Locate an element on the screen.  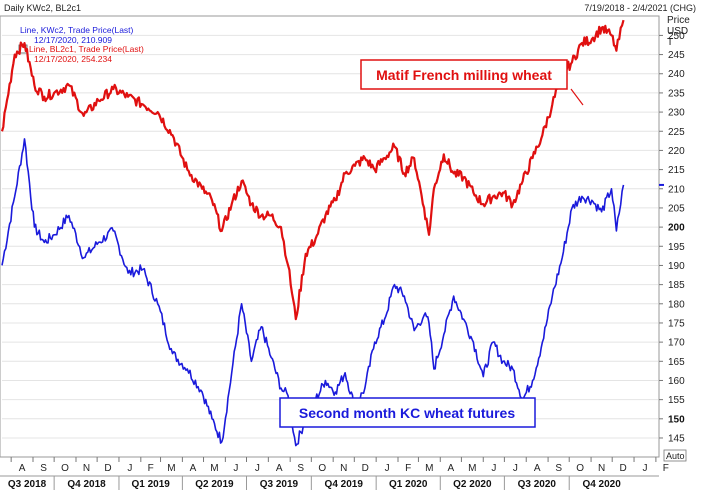
y-tick-label: 145 is located at coordinates (676, 438).